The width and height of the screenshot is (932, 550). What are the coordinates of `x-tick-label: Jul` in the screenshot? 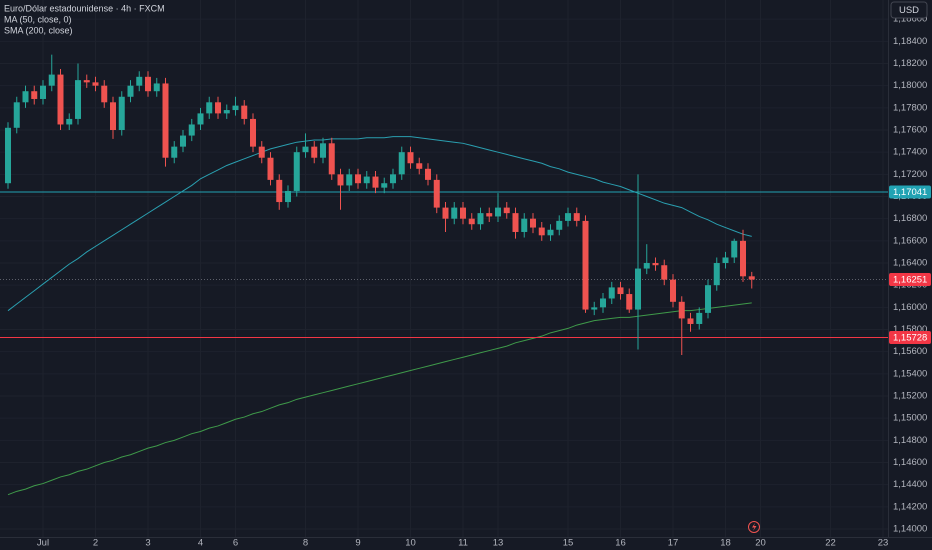 It's located at (43, 543).